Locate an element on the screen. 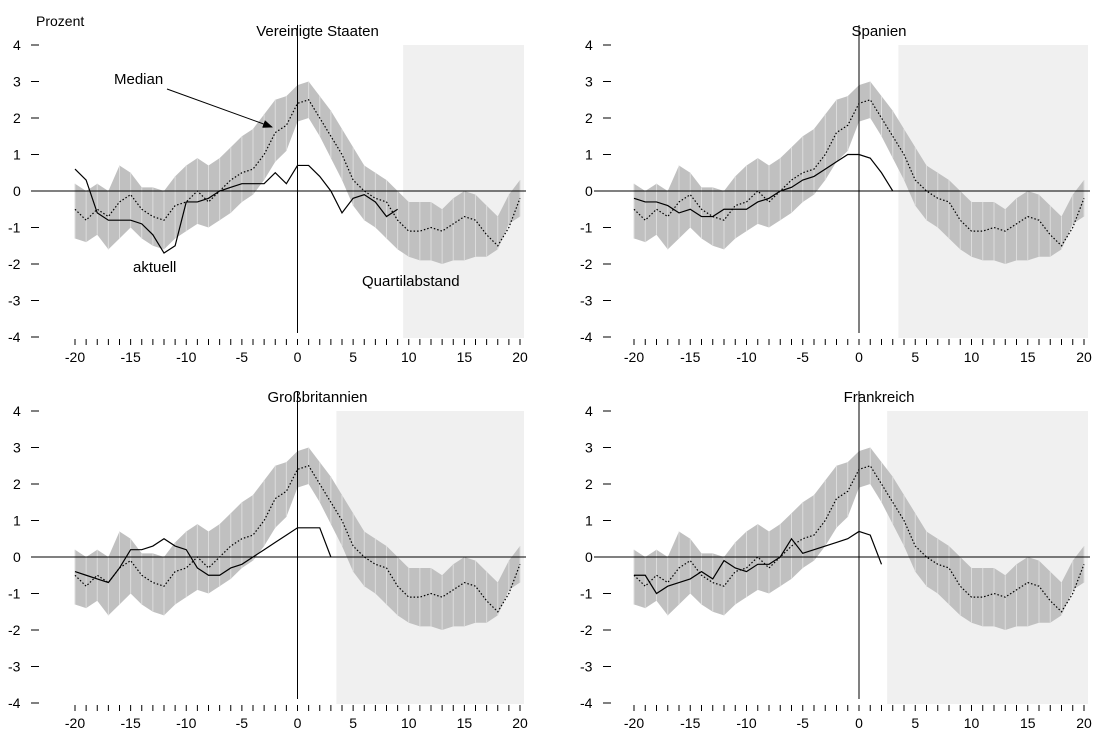 The image size is (1105, 733). chart-title: Spanien is located at coordinates (878, 31).